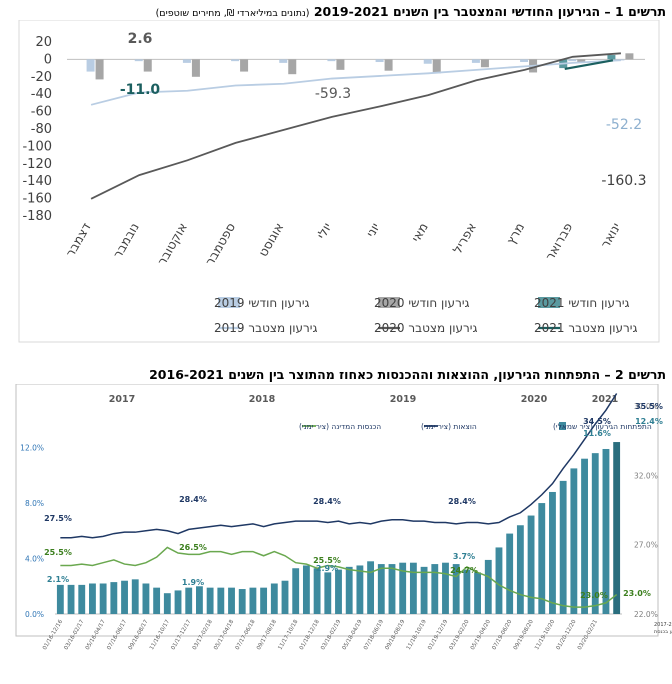 The width and height of the screenshot is (672, 684). Describe the element at coordinates (597, 421) in the screenshot. I see `chart2-data-label: 34.5%` at that location.